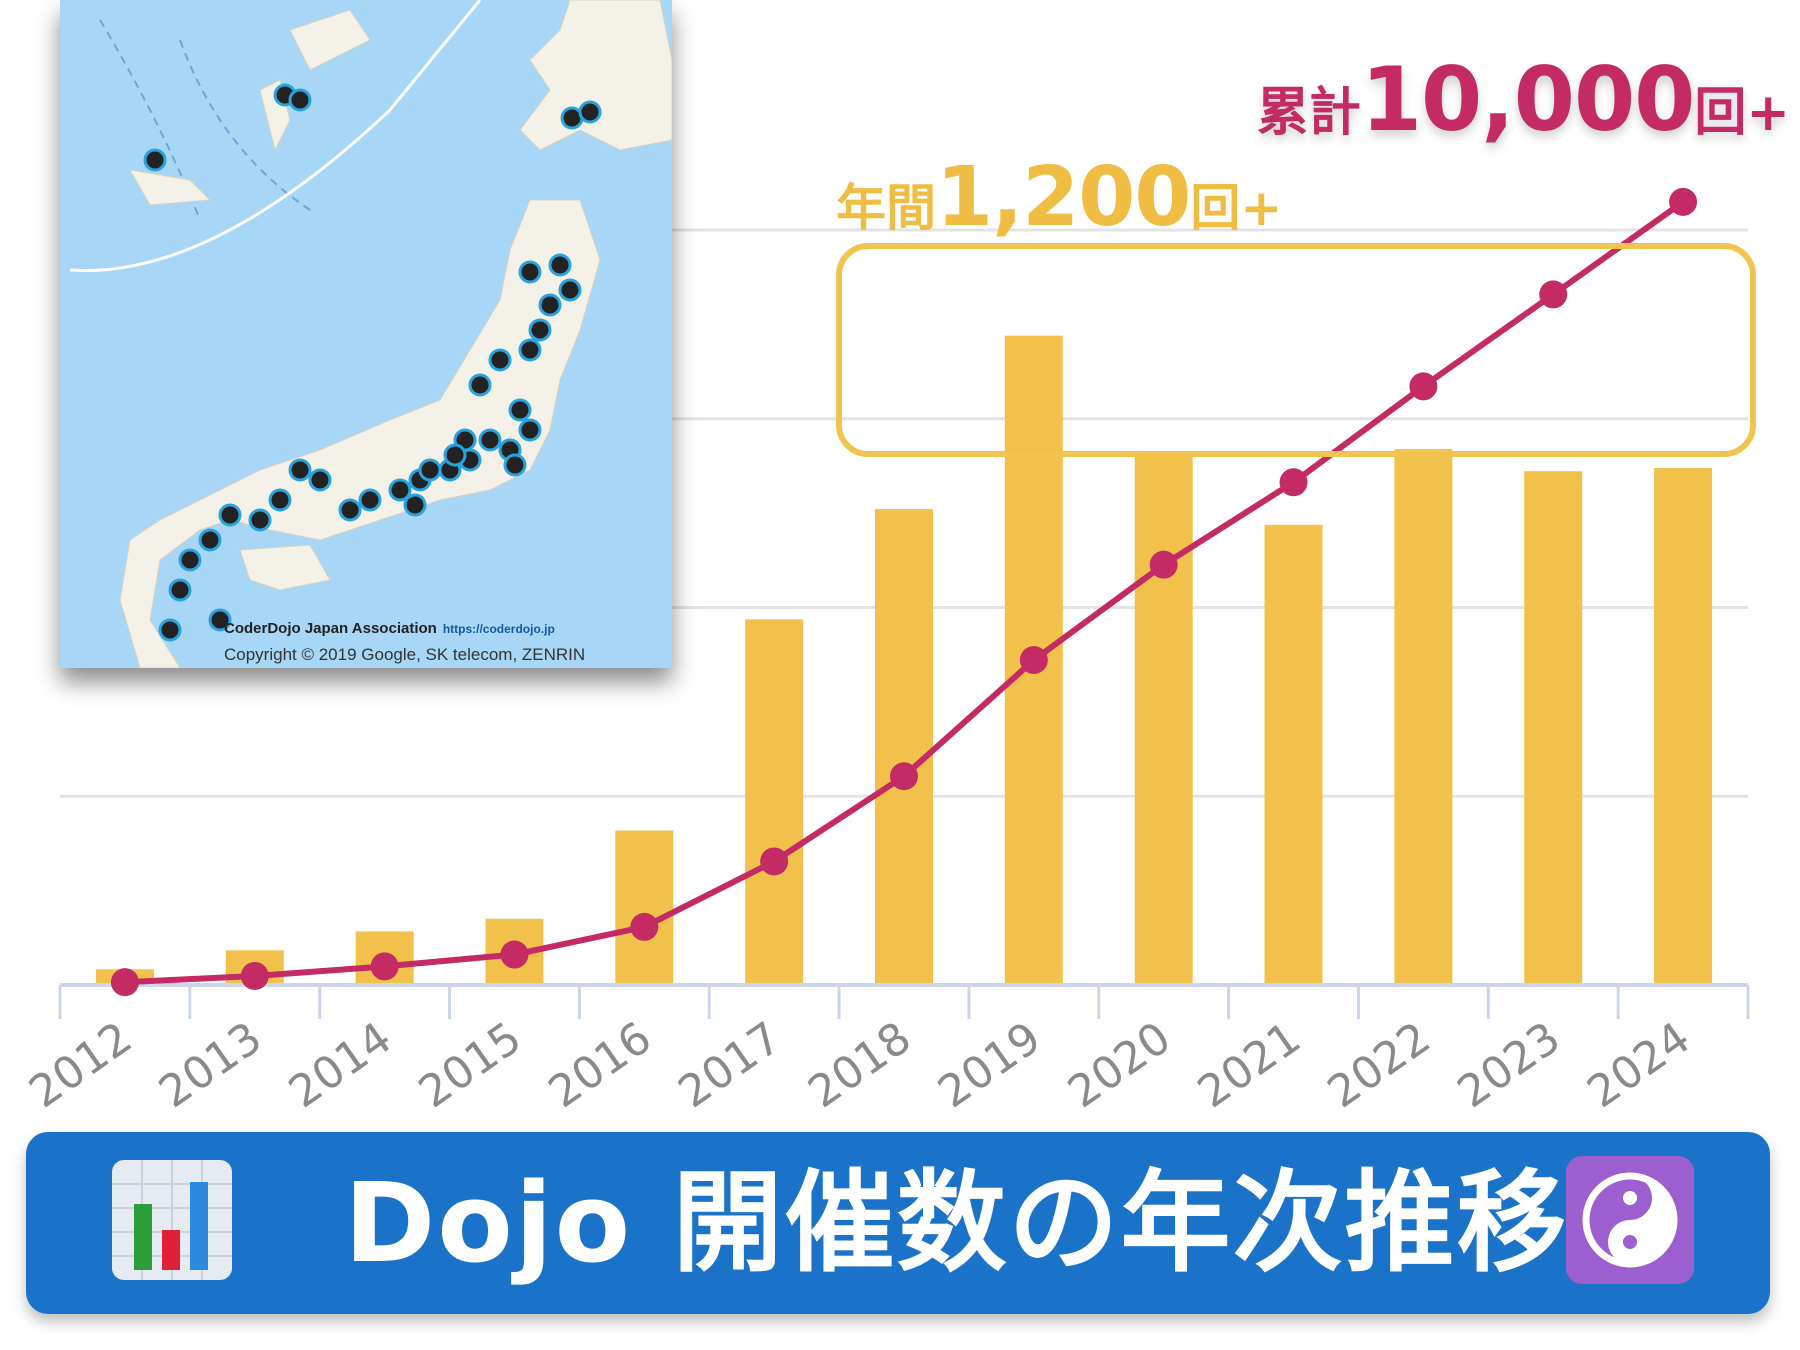  Describe the element at coordinates (254, 975) in the screenshot. I see `line-point-2013` at that location.